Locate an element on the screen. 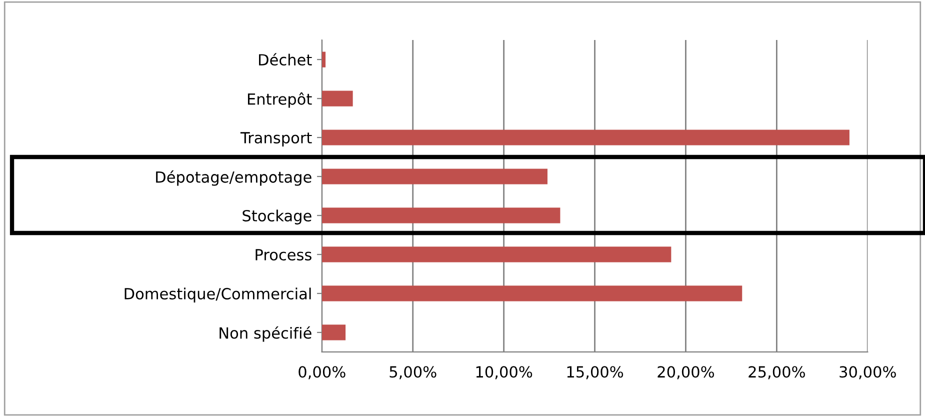 Image resolution: width=925 pixels, height=417 pixels. x-tick-label: 10,00% is located at coordinates (504, 373).